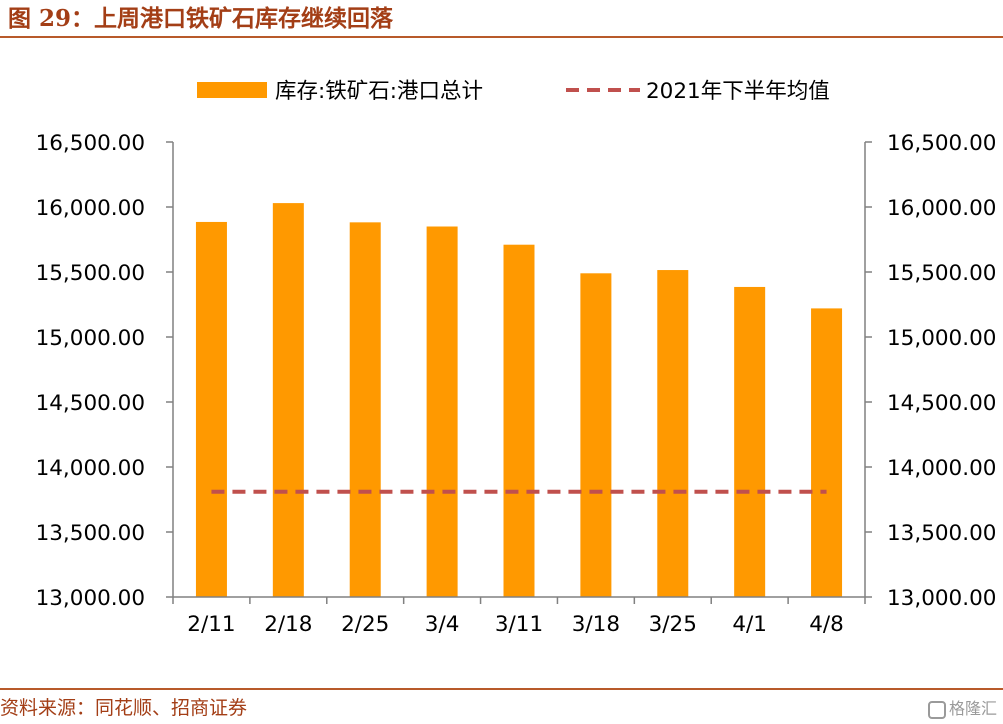  Describe the element at coordinates (288, 624) in the screenshot. I see `x-tick-label: 2/18` at that location.